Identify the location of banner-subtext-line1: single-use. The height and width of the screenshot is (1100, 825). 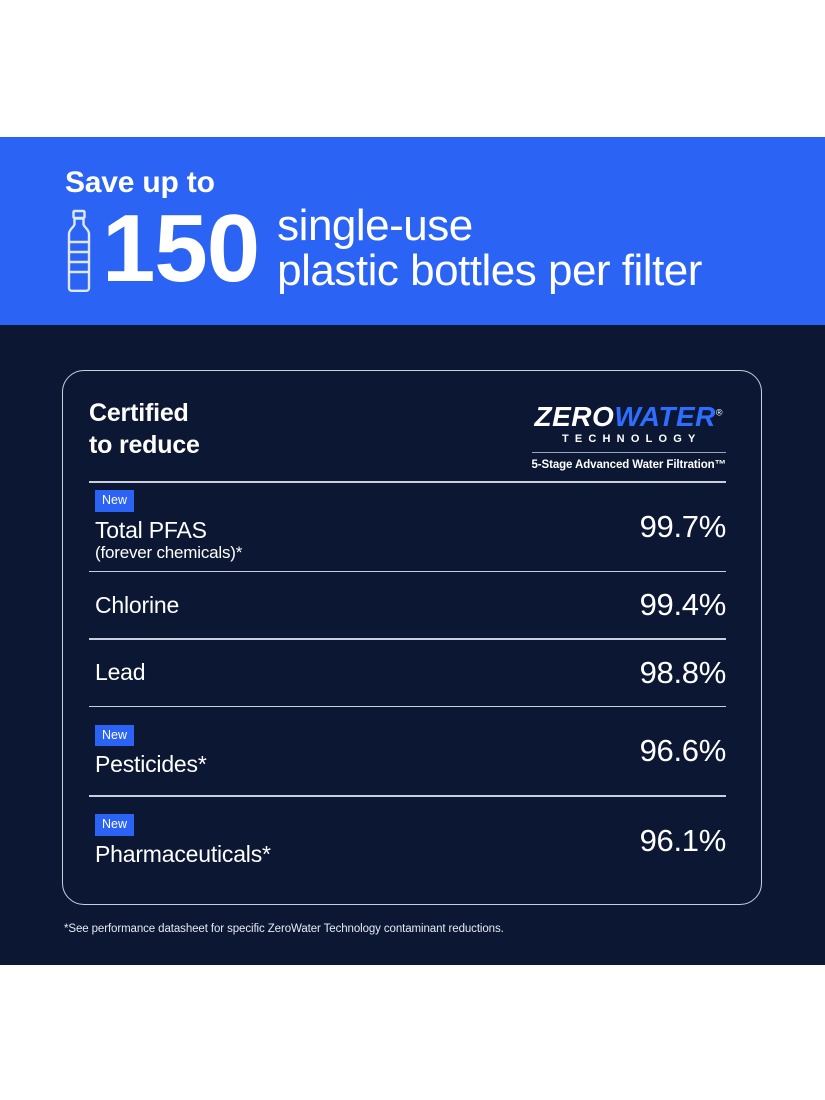
(375, 226).